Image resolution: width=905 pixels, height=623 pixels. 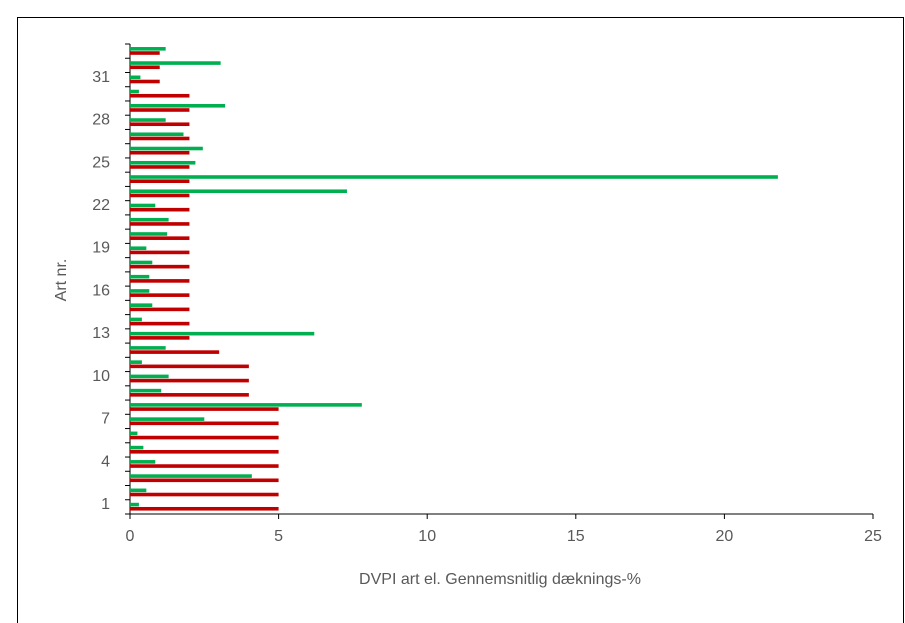 I want to click on x-tick-label: 10, so click(x=427, y=536).